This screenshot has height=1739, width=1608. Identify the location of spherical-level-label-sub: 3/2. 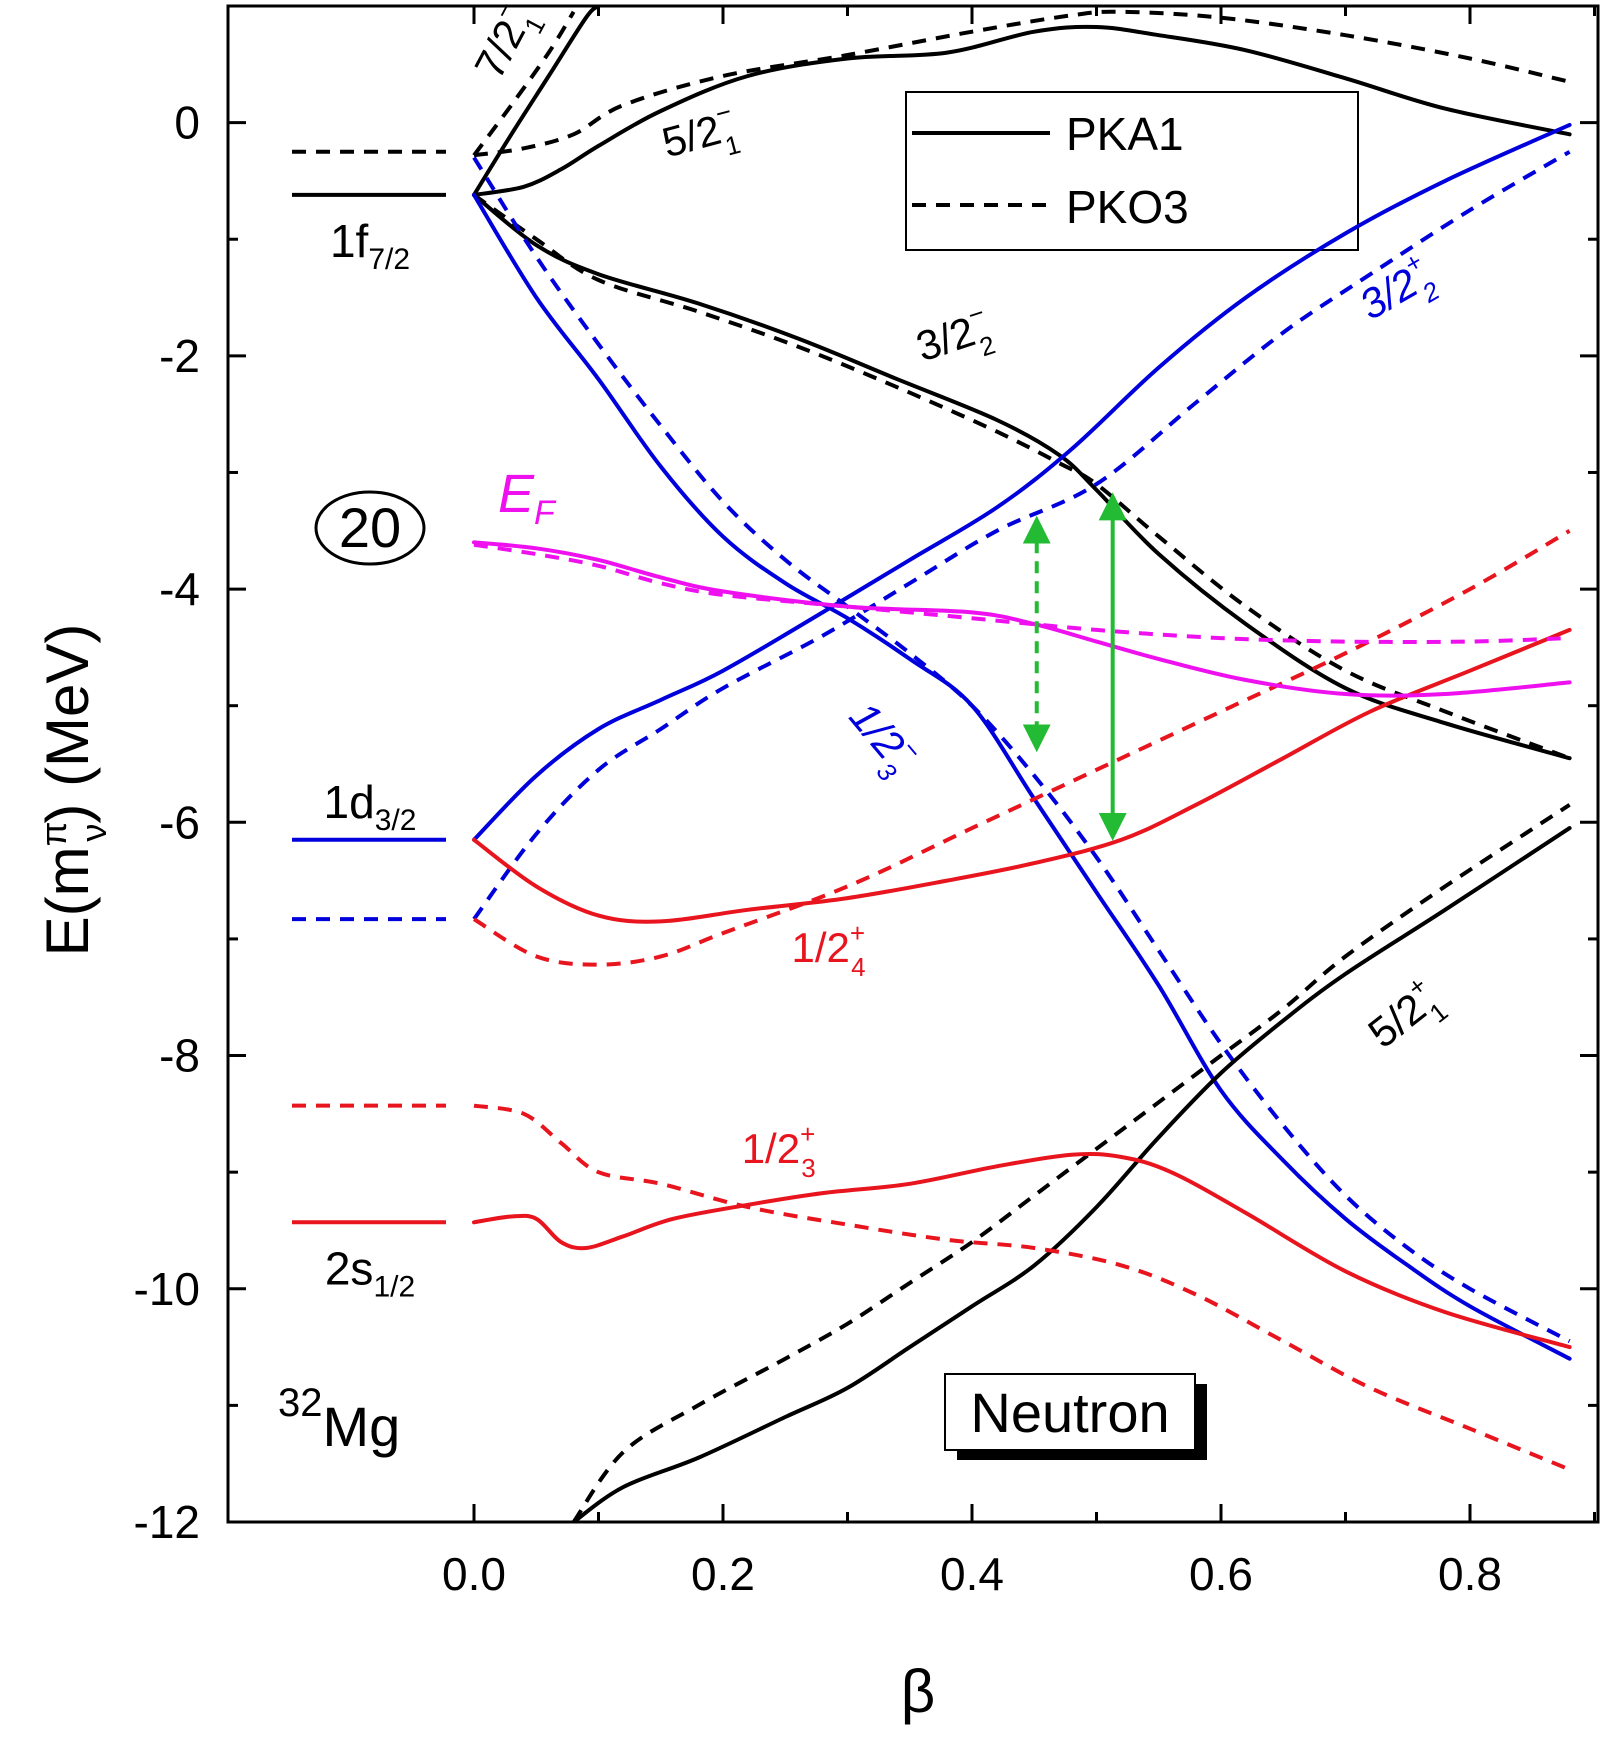
(396, 820).